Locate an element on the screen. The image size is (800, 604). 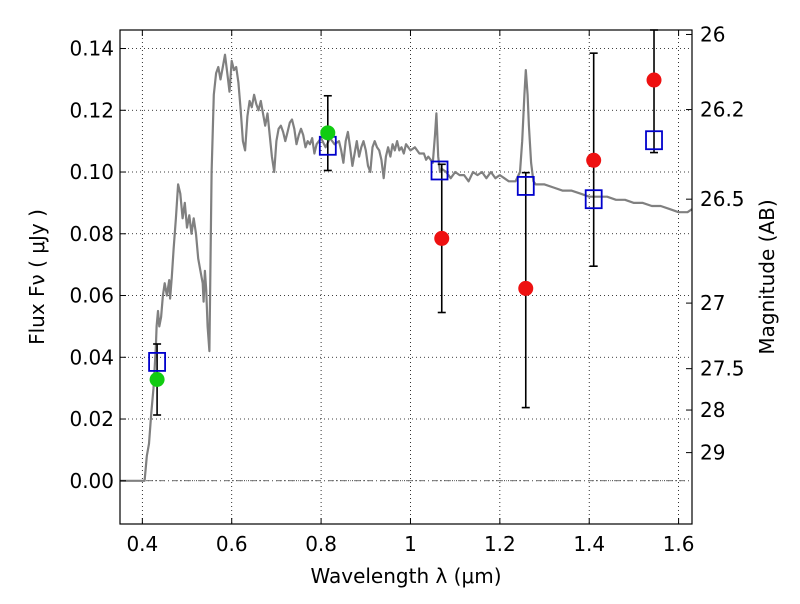
x-tick-label: 1.2 is located at coordinates (500, 544).